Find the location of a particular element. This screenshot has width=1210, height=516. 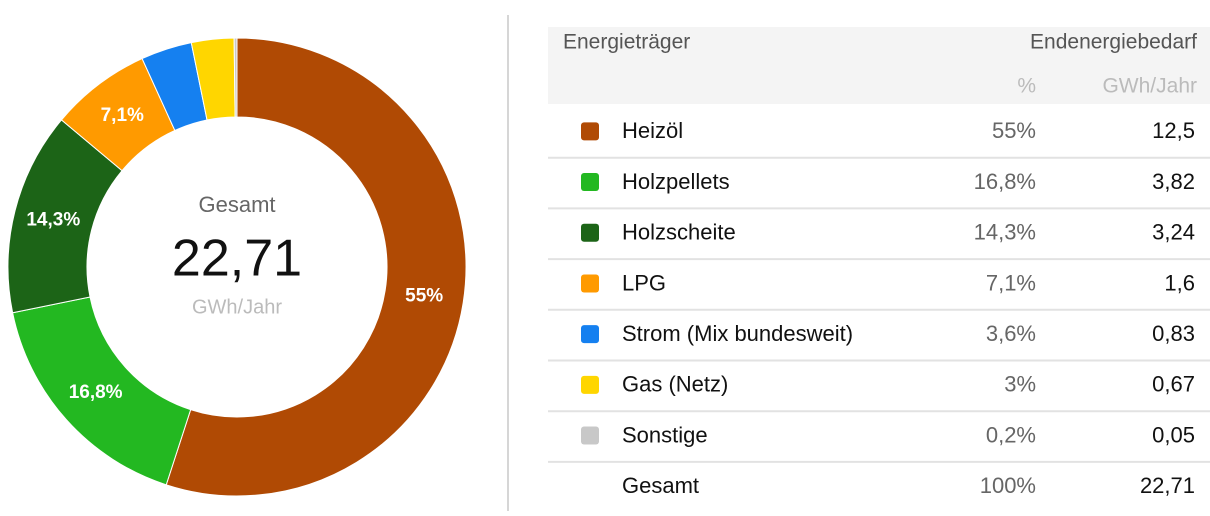

row-label: Gas (Netz) is located at coordinates (675, 384).